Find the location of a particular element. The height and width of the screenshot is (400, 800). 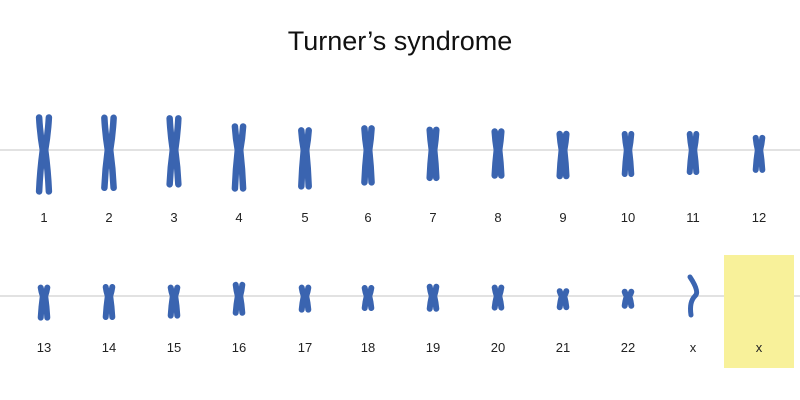

chromosome-label: 22 is located at coordinates (628, 347).